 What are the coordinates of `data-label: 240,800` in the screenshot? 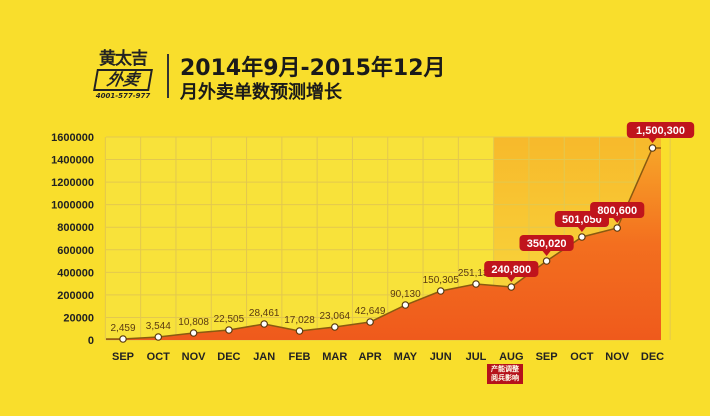 It's located at (511, 270).